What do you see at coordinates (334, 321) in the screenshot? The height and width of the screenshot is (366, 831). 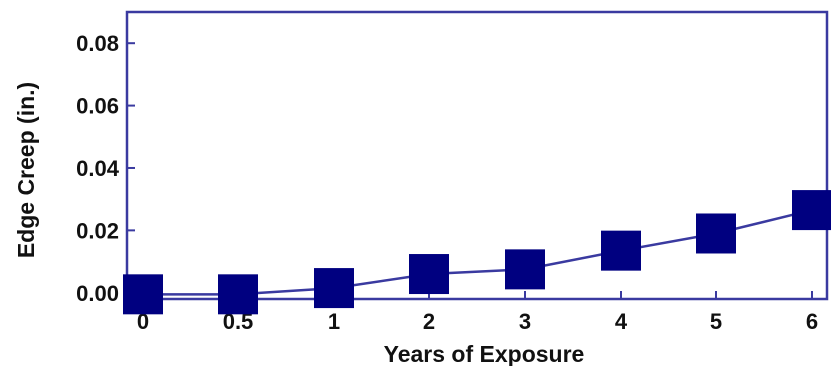 I see `x-tick-label: 1` at bounding box center [334, 321].